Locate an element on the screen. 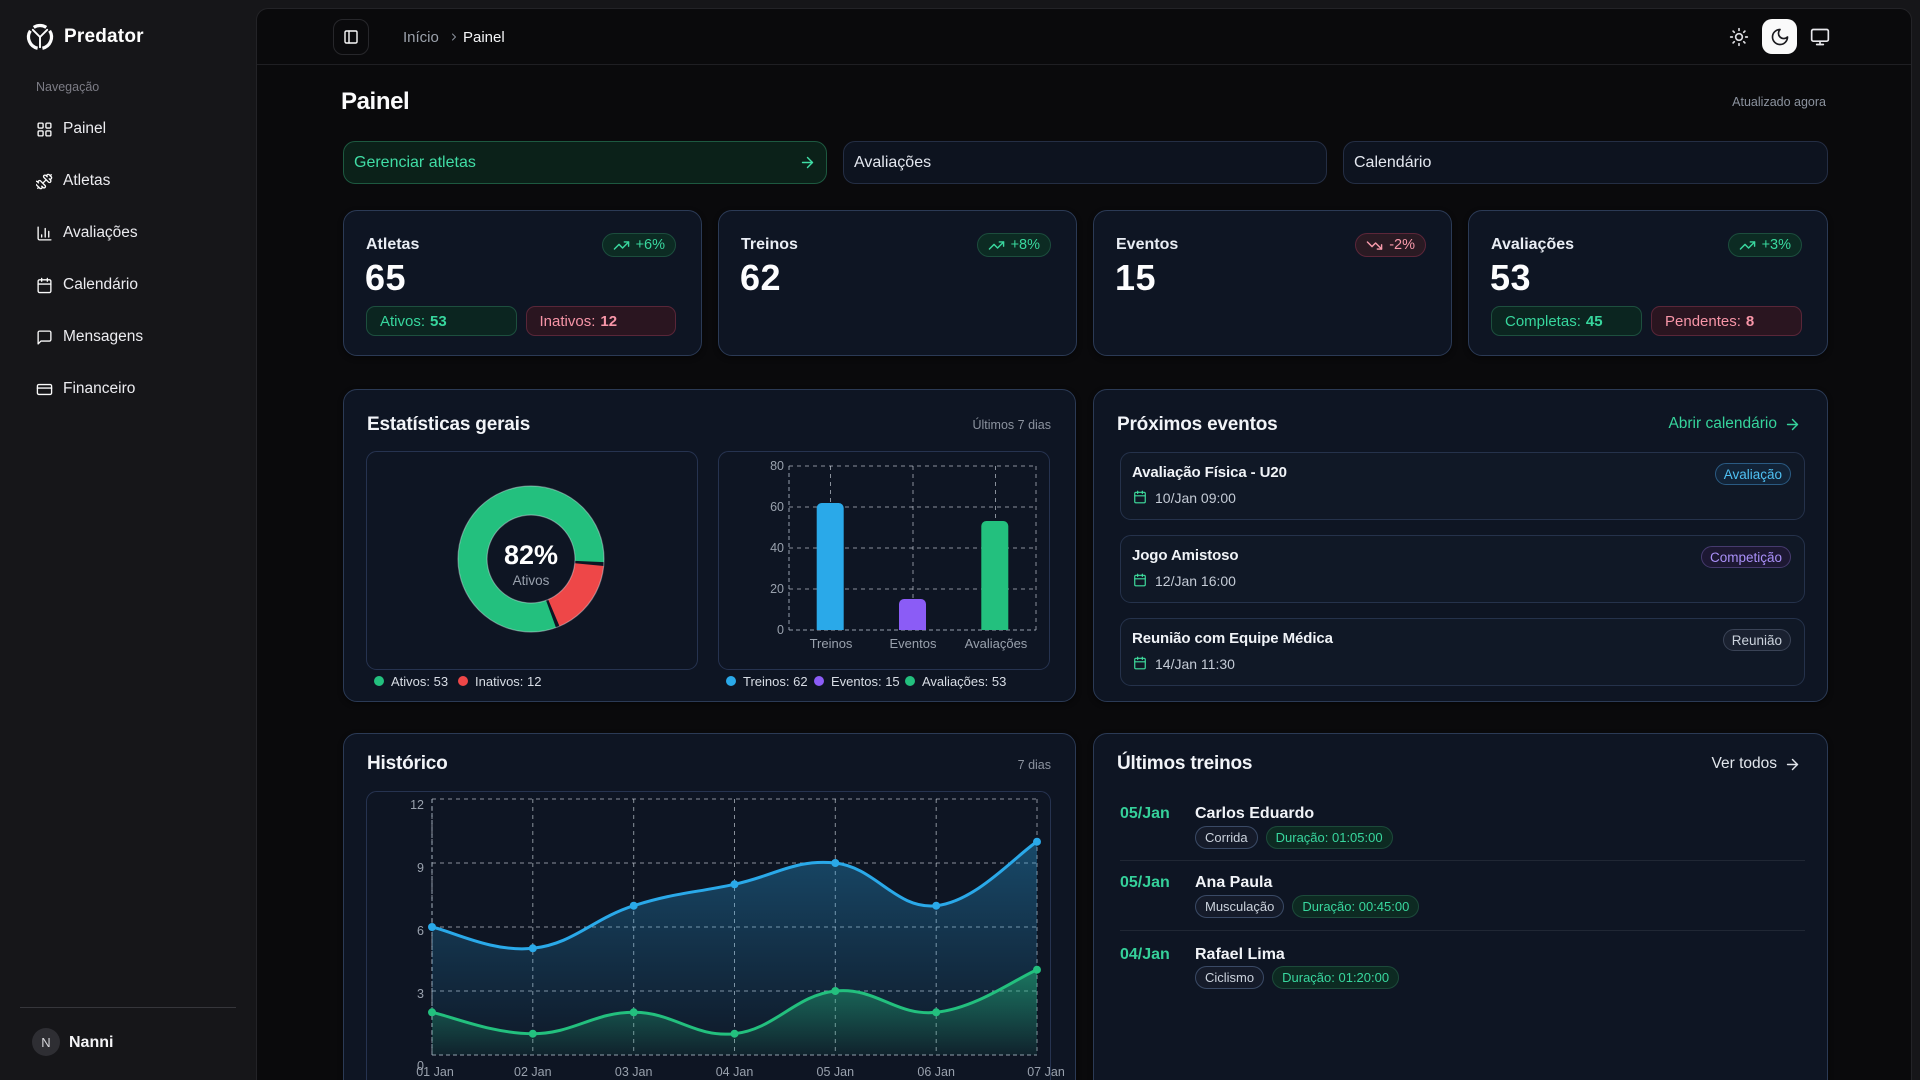 This screenshot has height=1080, width=1920. svg-text: Ativos is located at coordinates (531, 580).